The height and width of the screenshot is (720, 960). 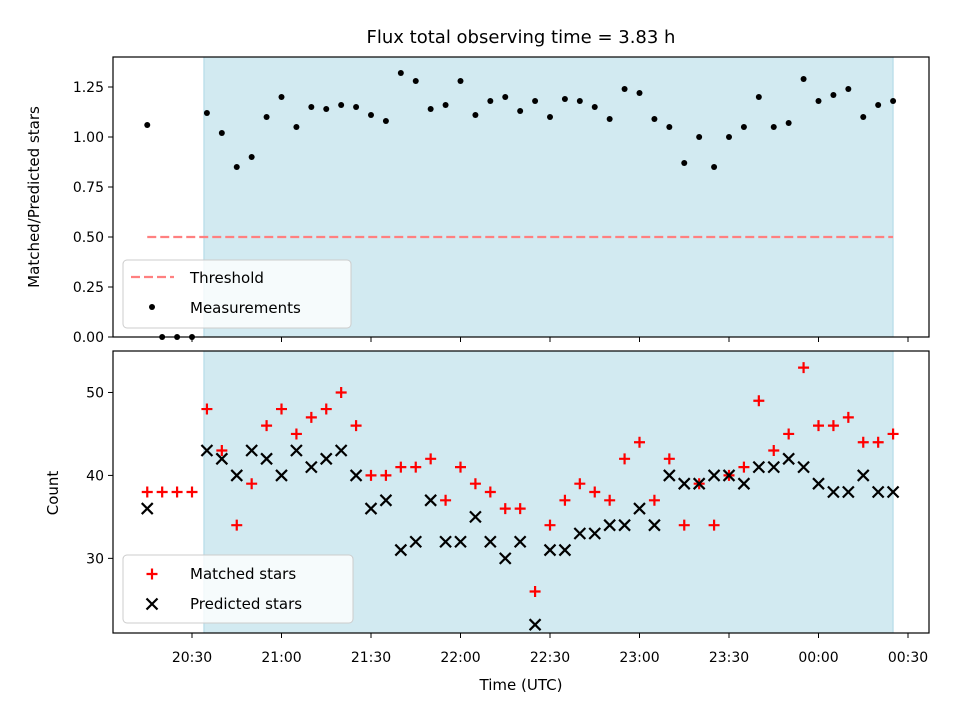 What do you see at coordinates (95, 476) in the screenshot?
I see `bottom-y-tick-label: 40` at bounding box center [95, 476].